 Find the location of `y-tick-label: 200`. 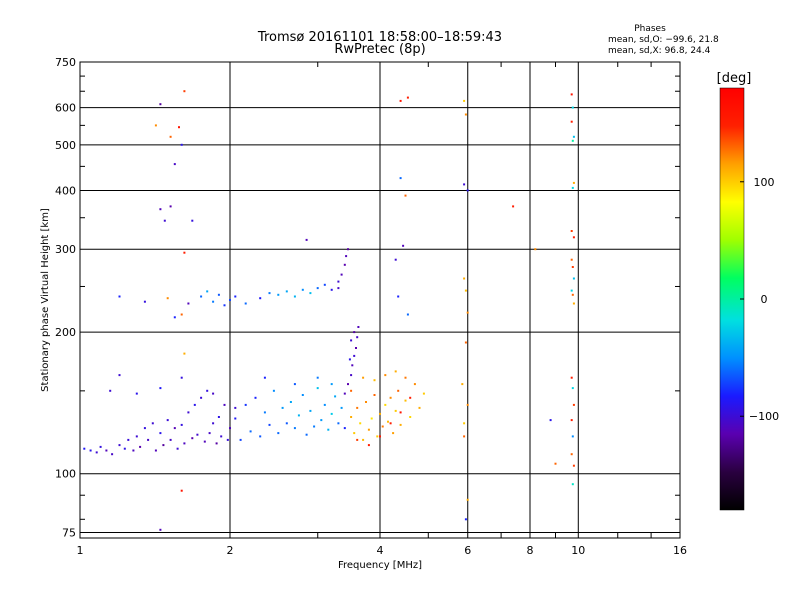

y-tick-label: 200 is located at coordinates (65, 332).